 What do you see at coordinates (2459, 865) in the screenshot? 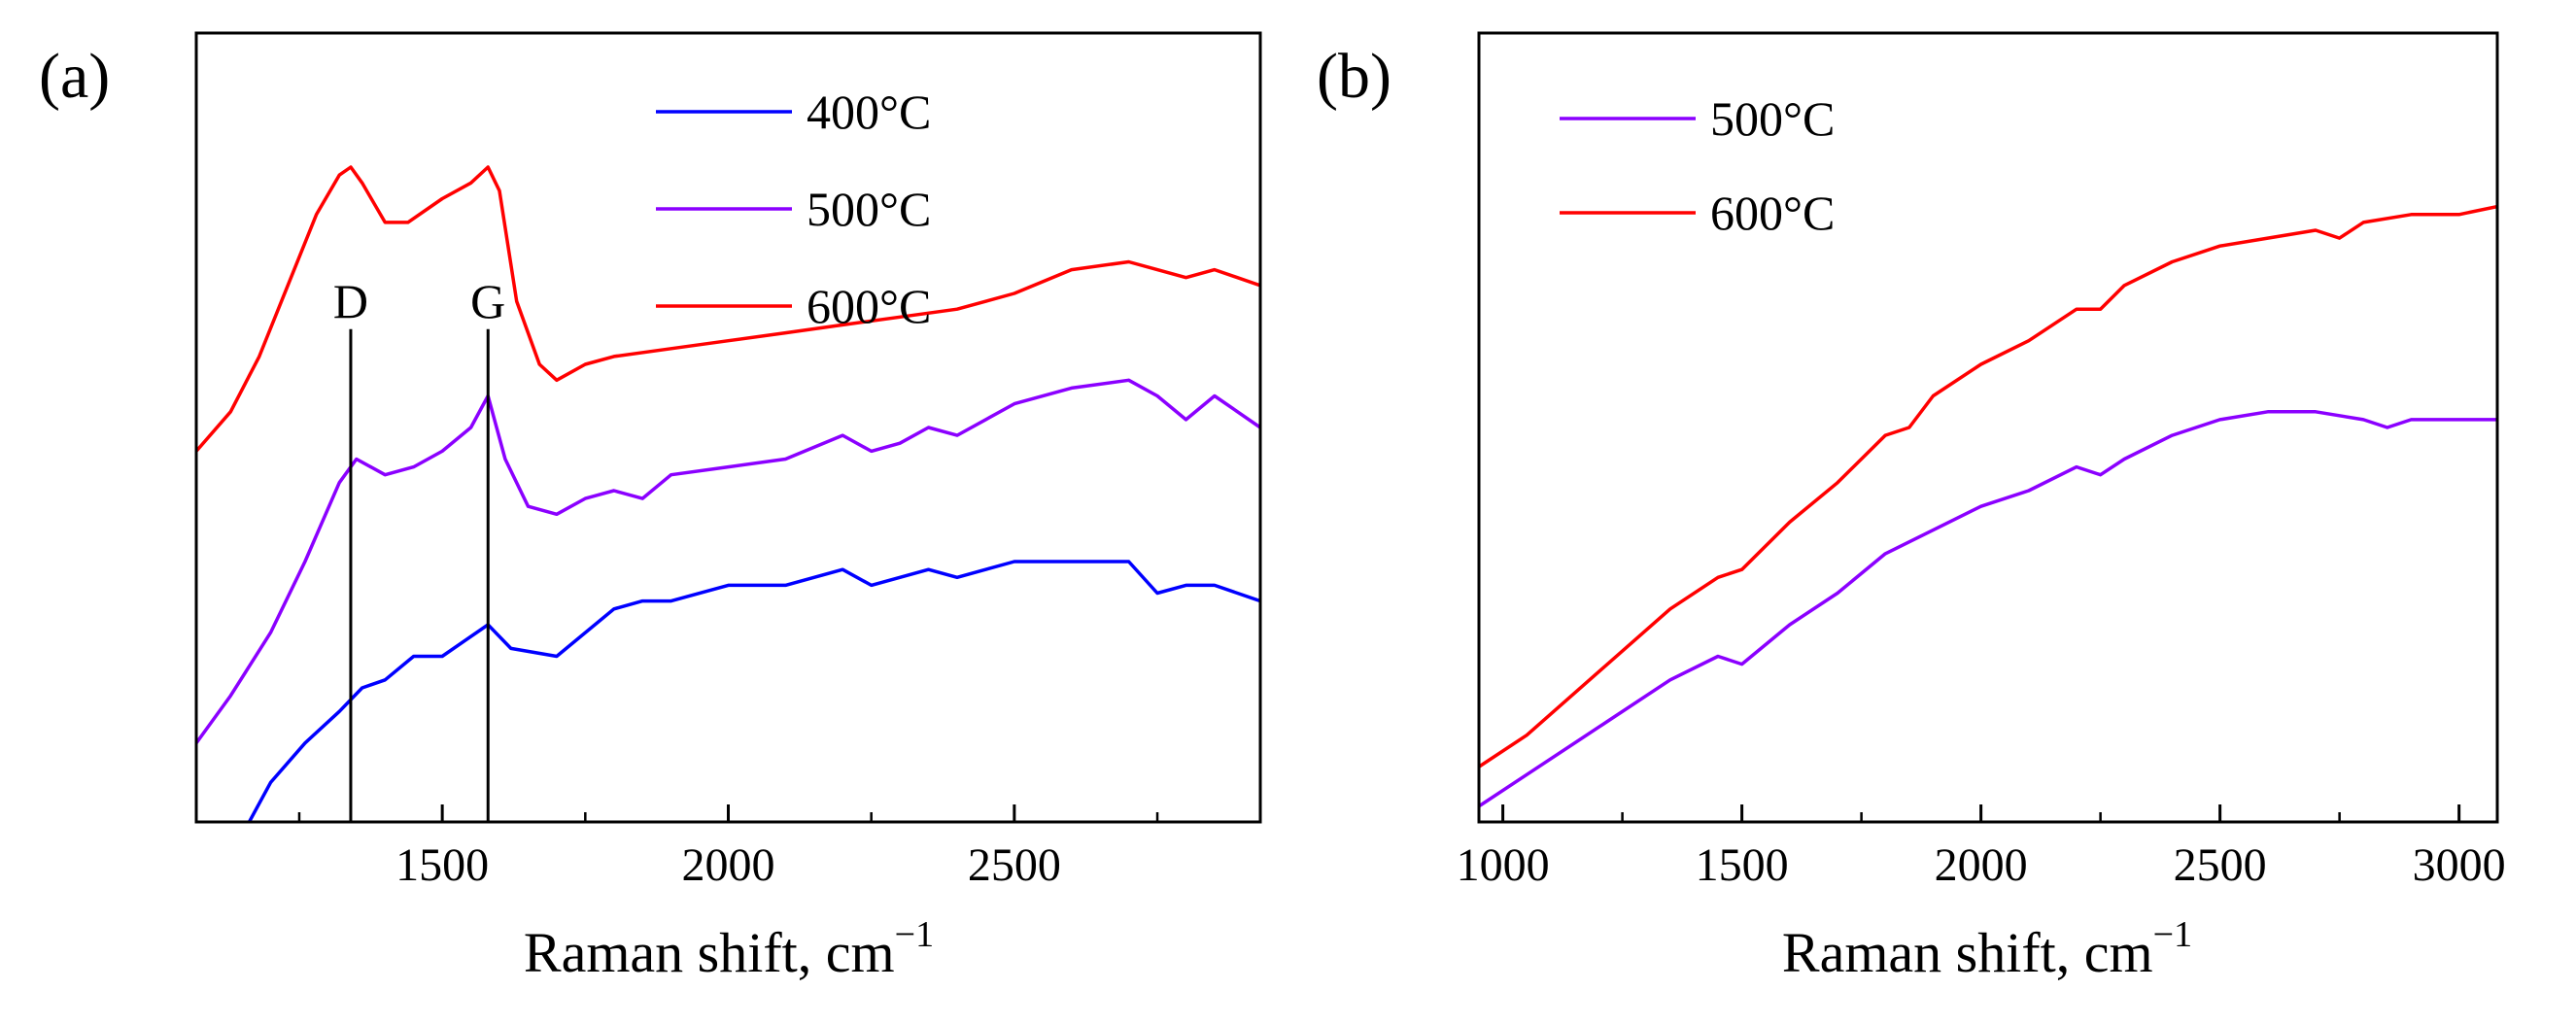
I see `x-tick-label: 3000` at bounding box center [2459, 865].